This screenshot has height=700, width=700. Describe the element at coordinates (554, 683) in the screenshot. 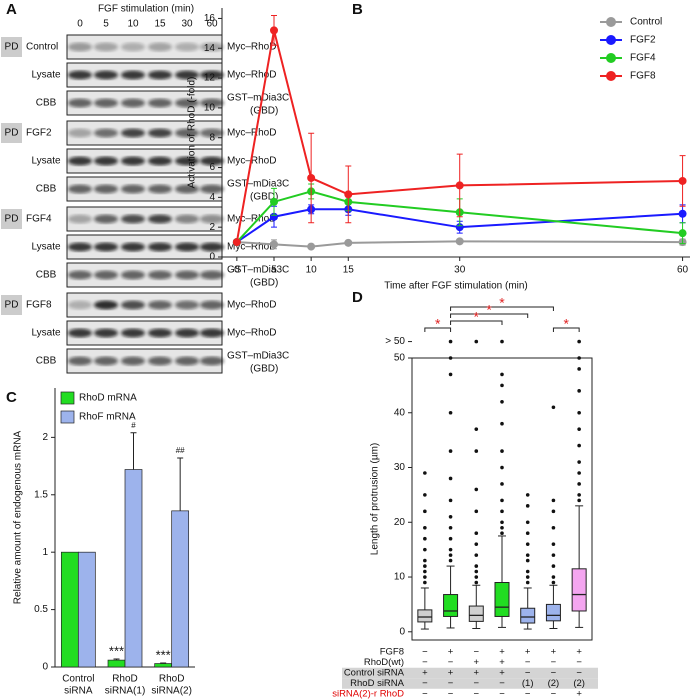

I see `condition-level: (2)` at that location.